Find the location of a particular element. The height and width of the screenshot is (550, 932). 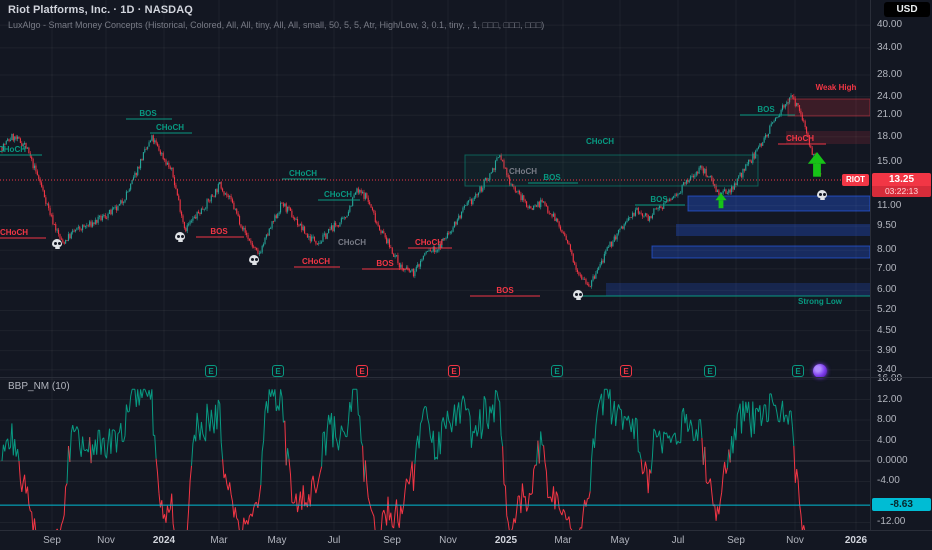

indicator-event-icon is located at coordinates (820, 371).